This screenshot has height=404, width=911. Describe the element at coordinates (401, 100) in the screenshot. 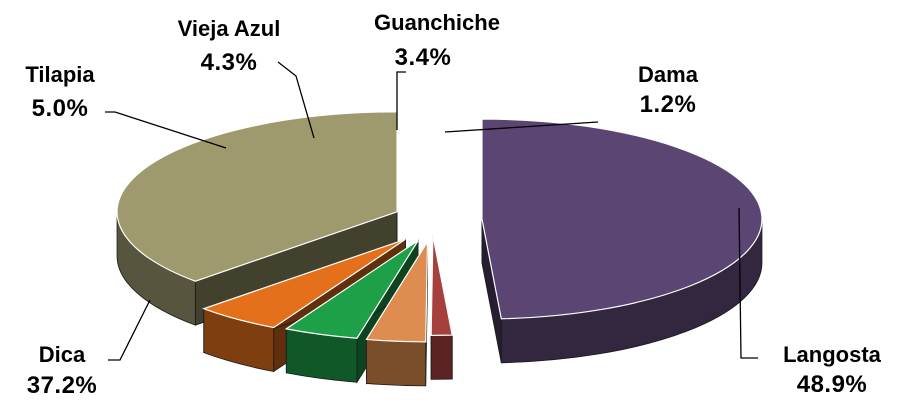

I see `leader-line-guanchiche` at that location.